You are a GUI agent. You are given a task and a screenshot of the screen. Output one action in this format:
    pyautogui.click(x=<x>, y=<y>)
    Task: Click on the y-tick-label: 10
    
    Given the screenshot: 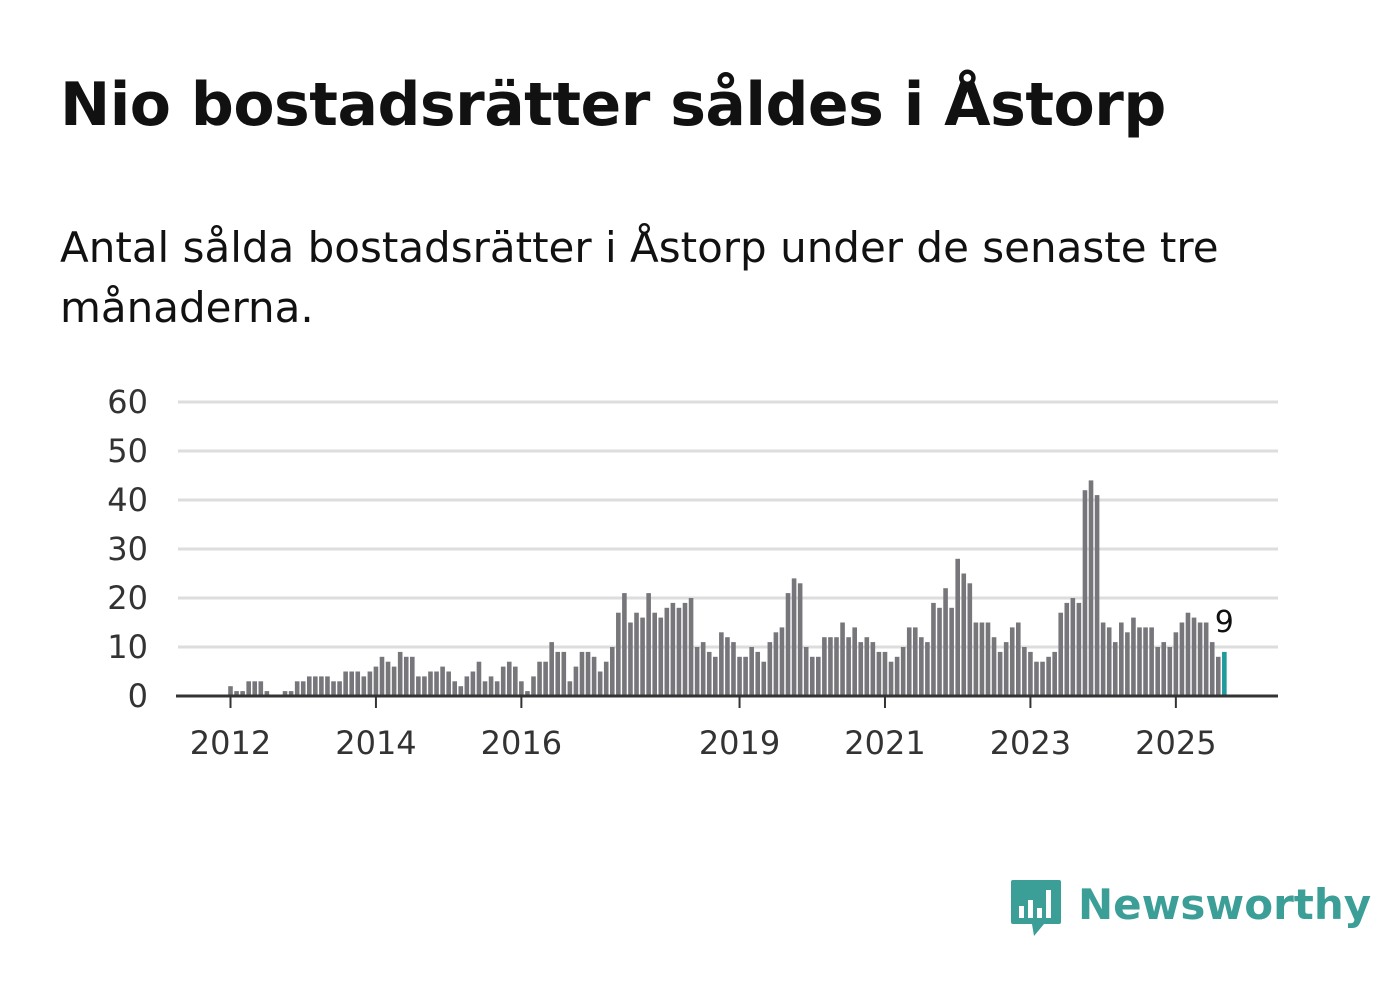 What is the action you would take?
    pyautogui.click(x=127, y=647)
    